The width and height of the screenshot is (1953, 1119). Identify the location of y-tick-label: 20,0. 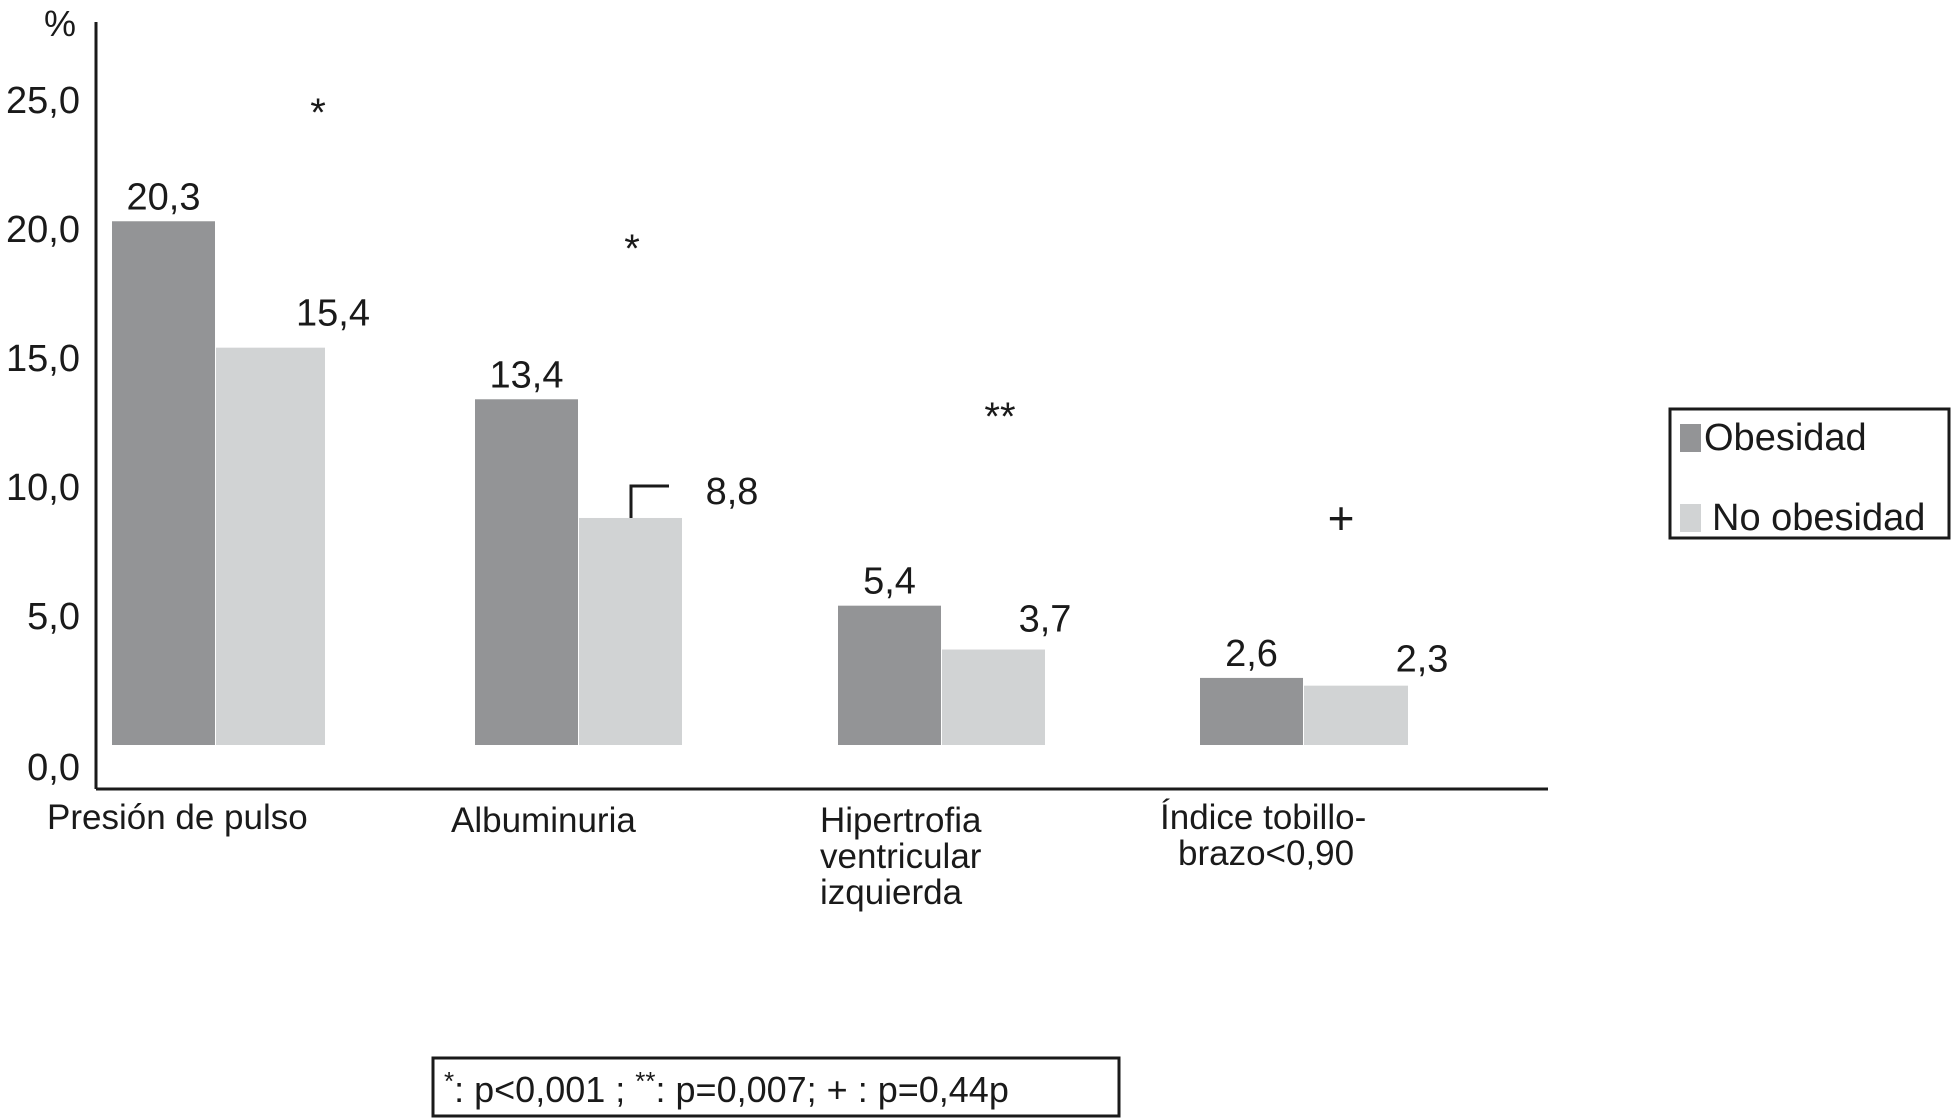
(43, 230).